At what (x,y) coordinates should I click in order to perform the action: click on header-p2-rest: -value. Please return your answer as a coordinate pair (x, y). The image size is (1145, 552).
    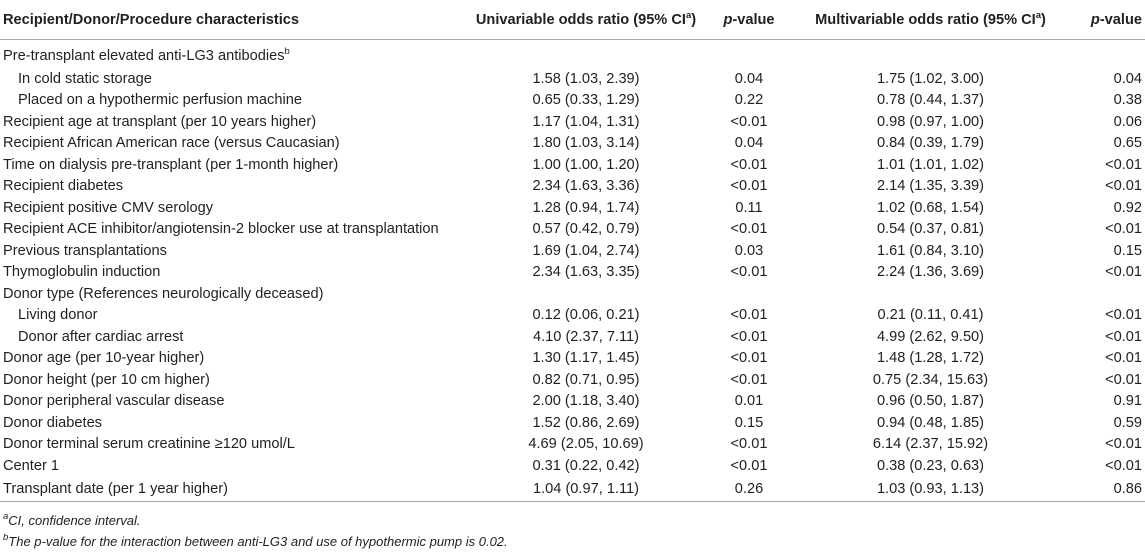
    Looking at the image, I should click on (1120, 19).